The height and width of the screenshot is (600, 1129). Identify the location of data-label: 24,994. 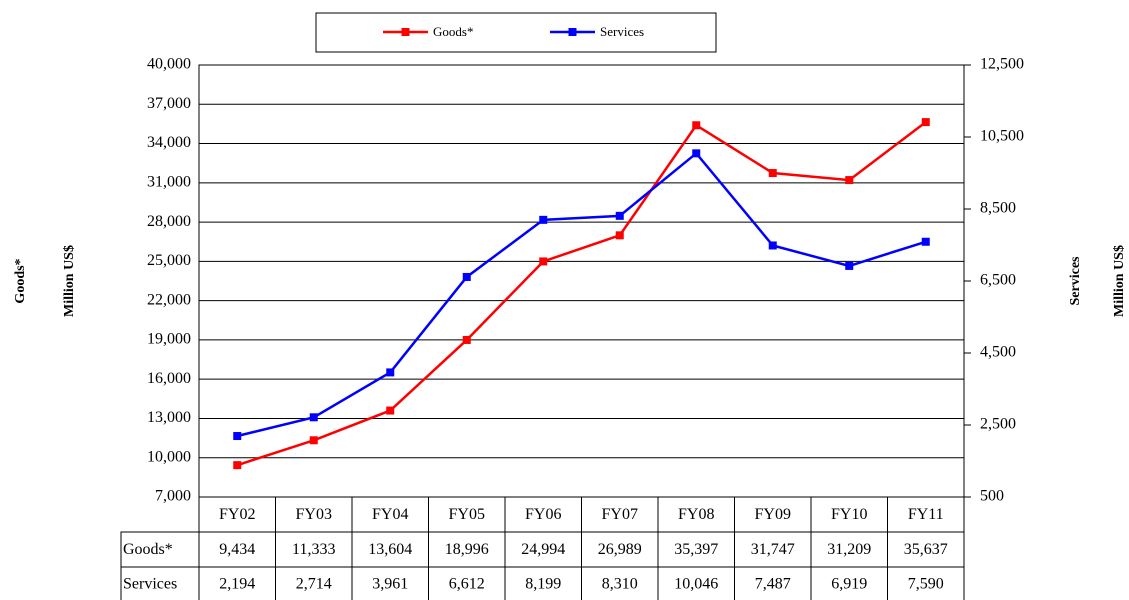
(543, 549).